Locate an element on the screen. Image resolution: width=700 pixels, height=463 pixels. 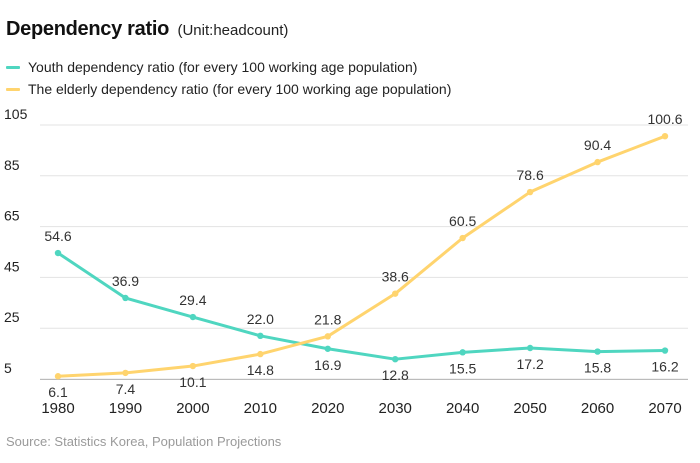
data-label-elderly-2030: 38.6 is located at coordinates (395, 277).